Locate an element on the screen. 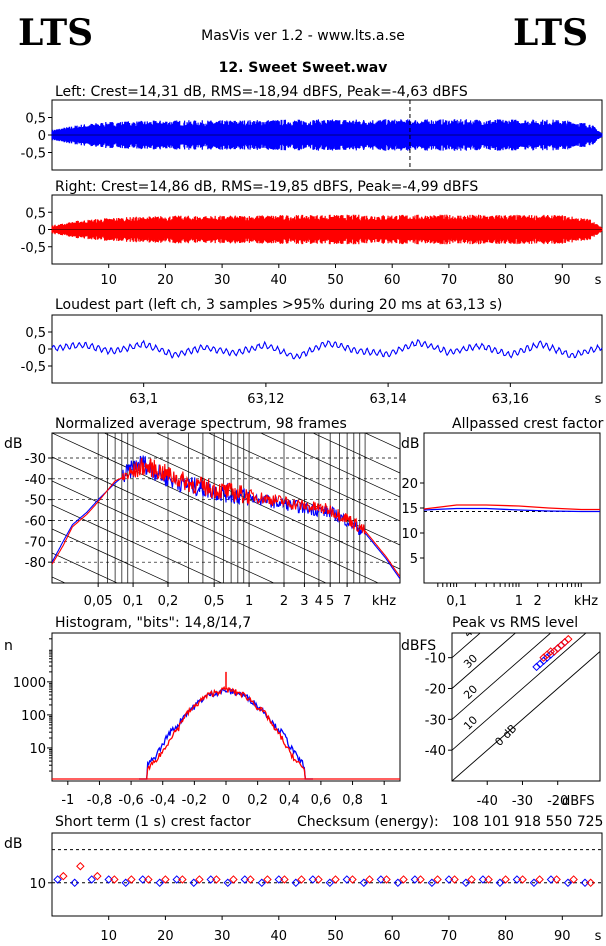  logo-left: LTS is located at coordinates (55, 33).